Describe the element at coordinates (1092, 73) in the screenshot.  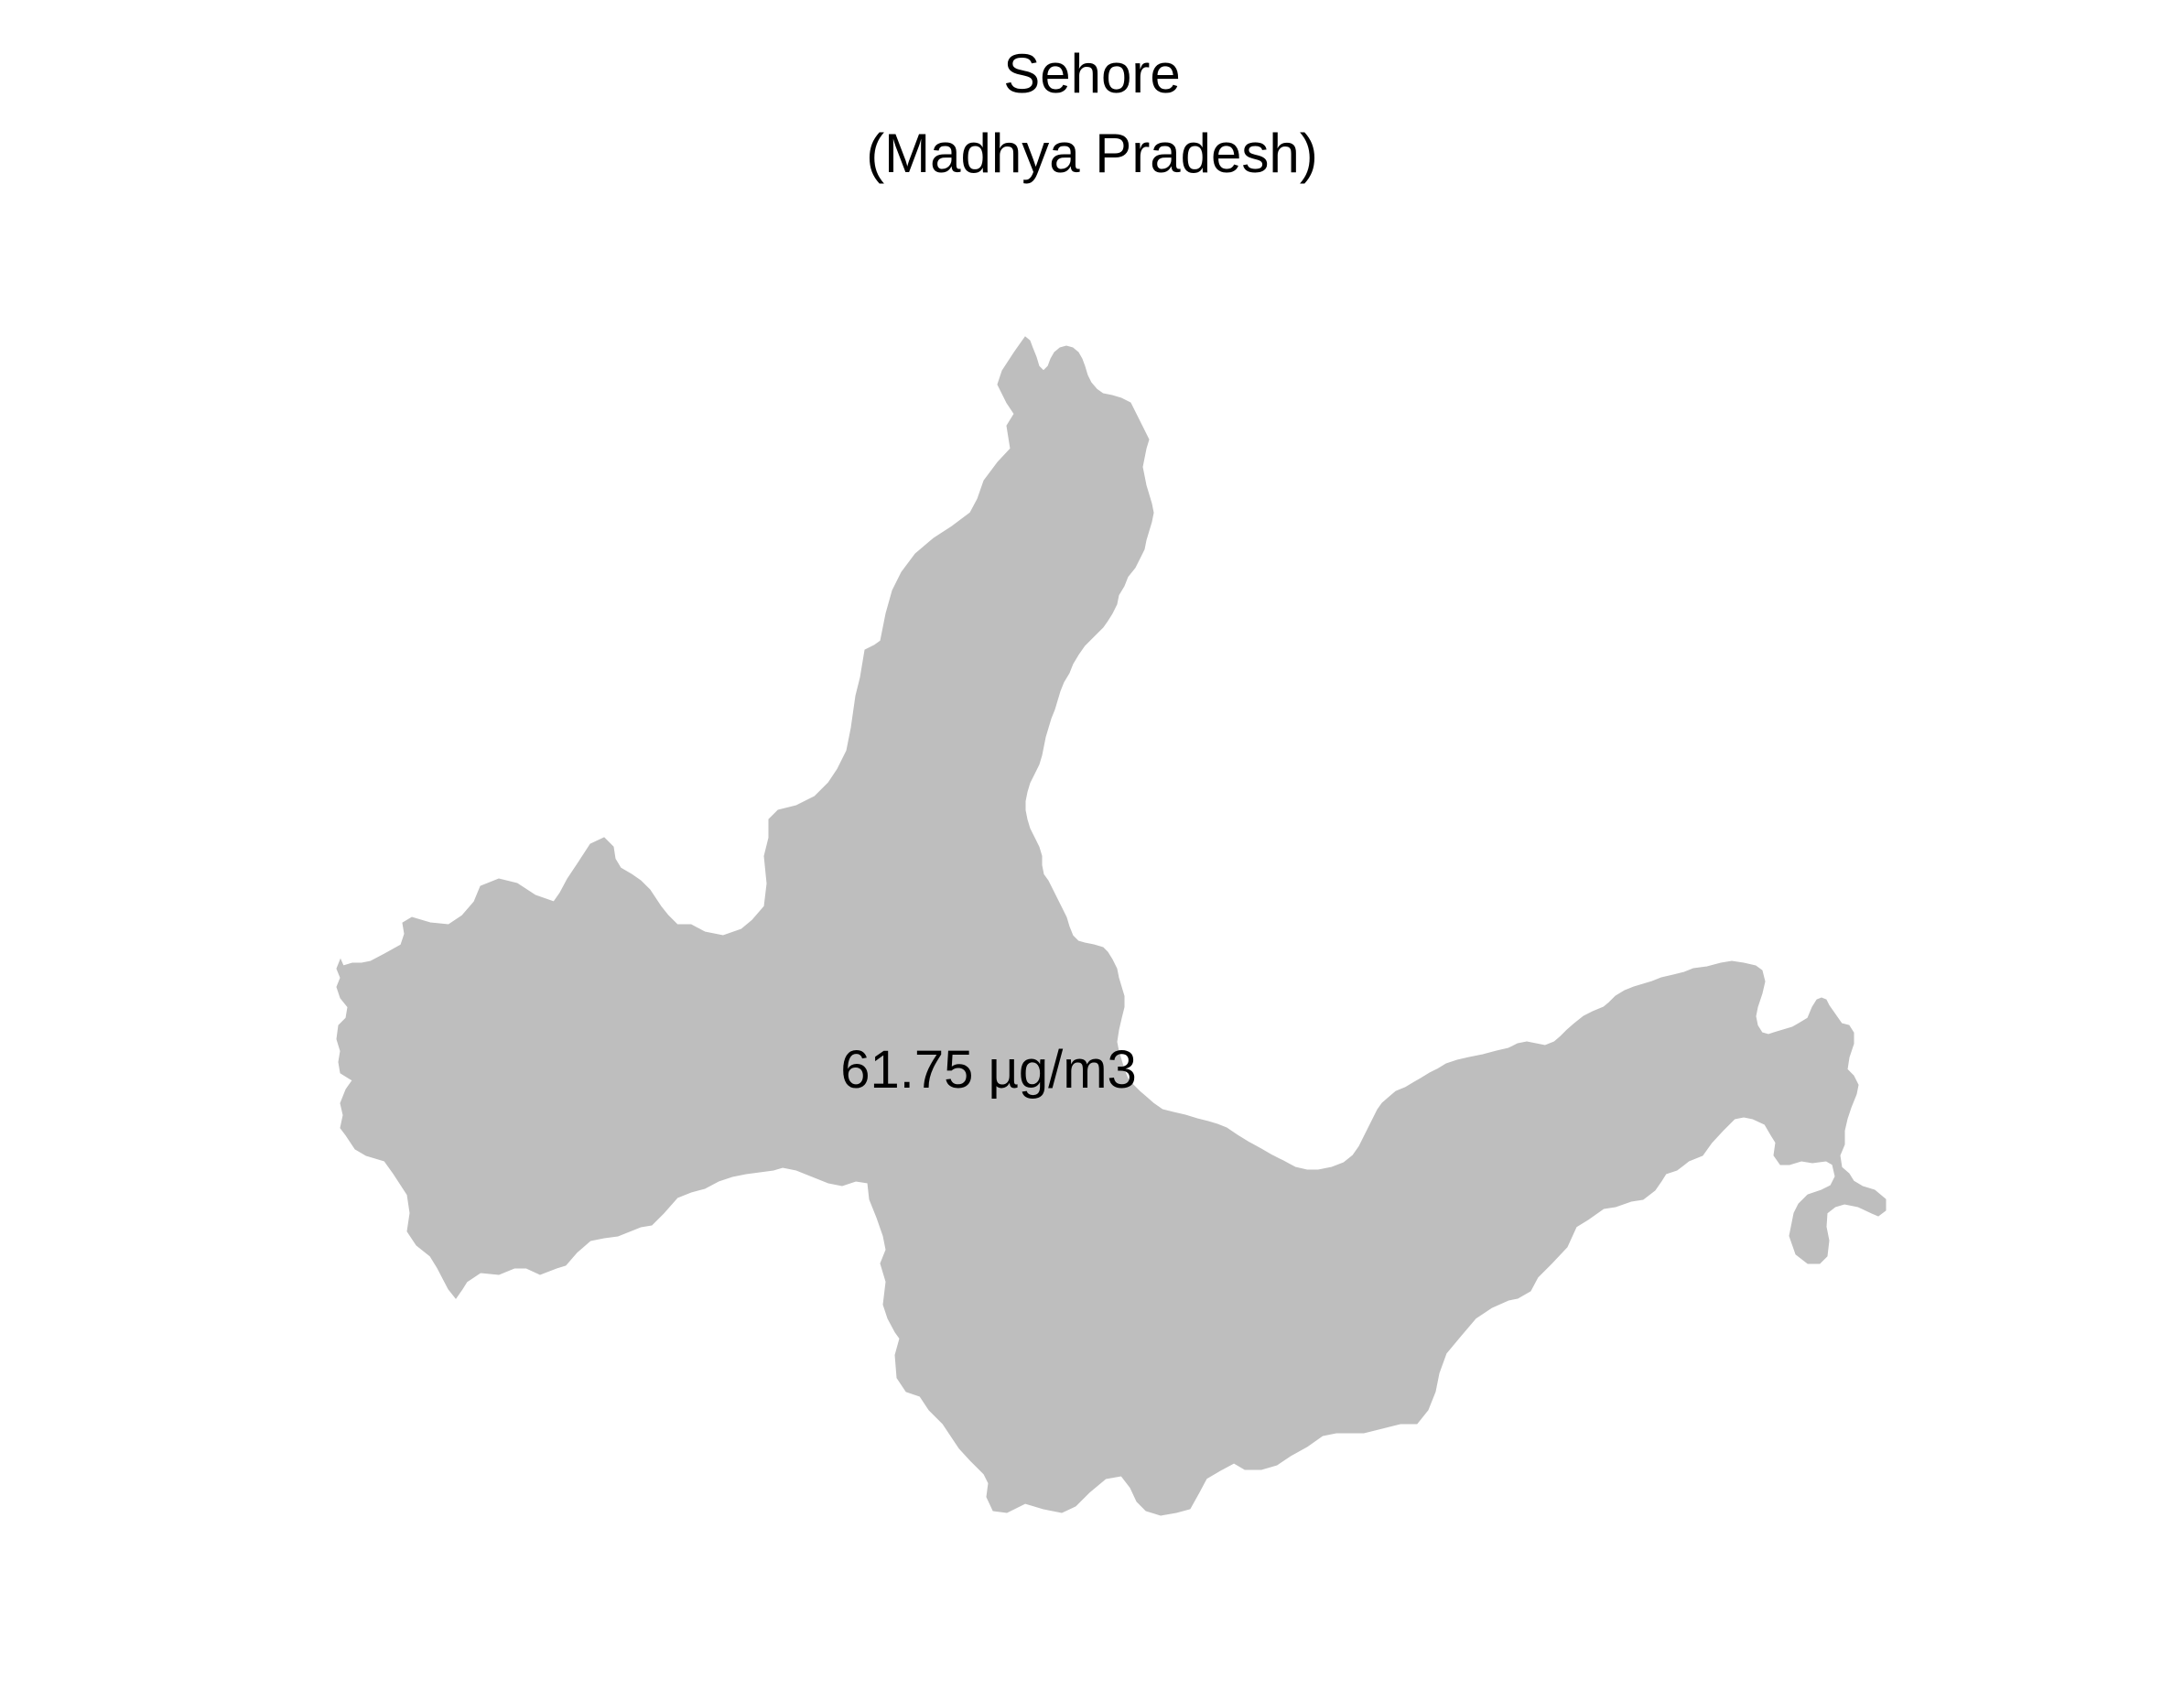
I see `map-title: Sehore` at that location.